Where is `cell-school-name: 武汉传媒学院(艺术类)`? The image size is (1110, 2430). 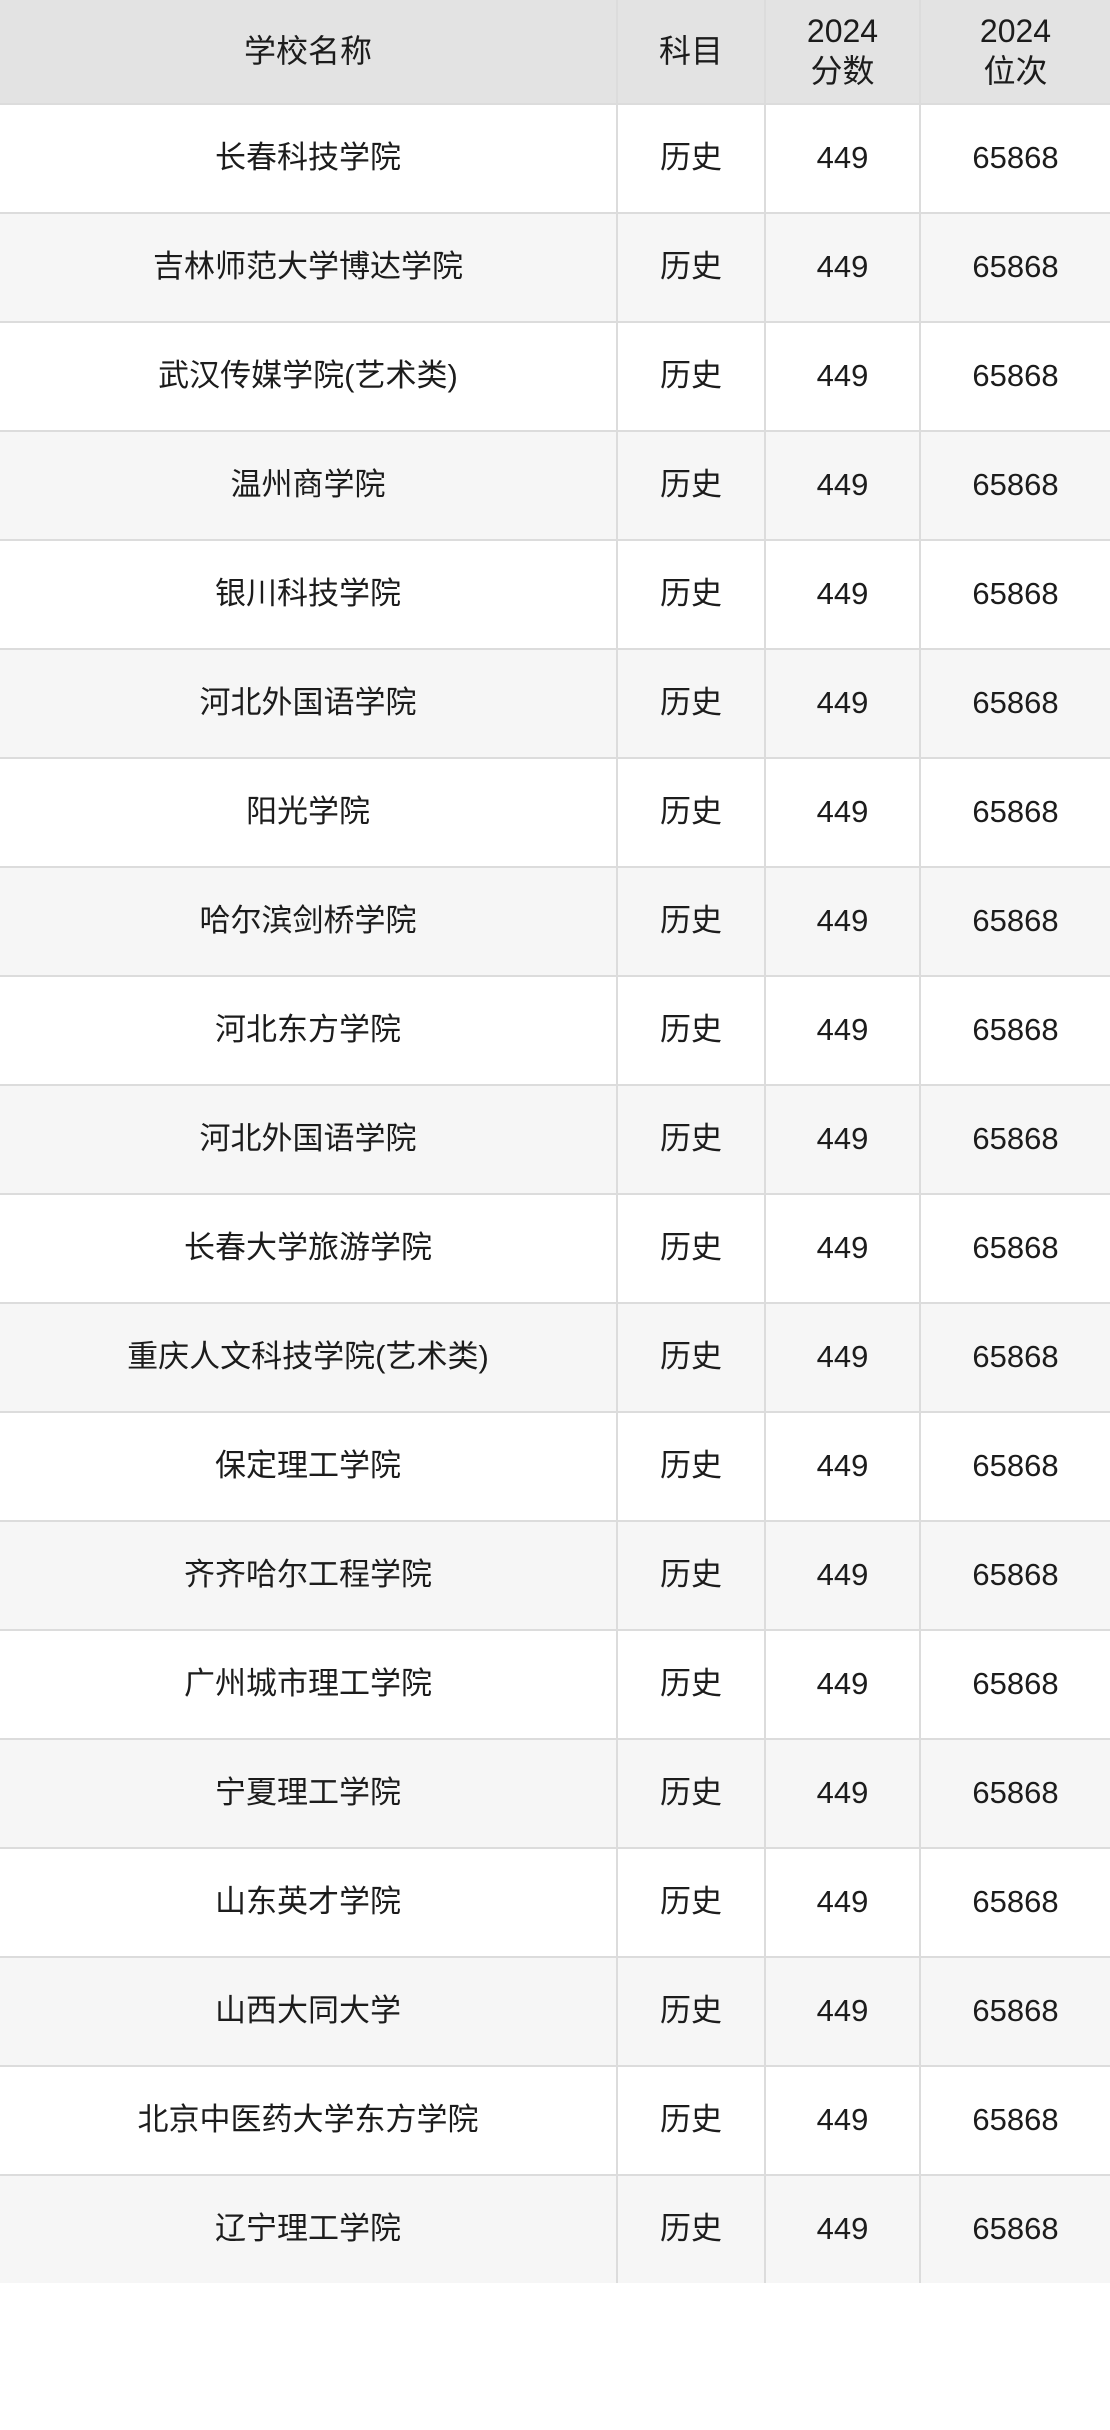
cell-school-name: 武汉传媒学院(艺术类) is located at coordinates (309, 377).